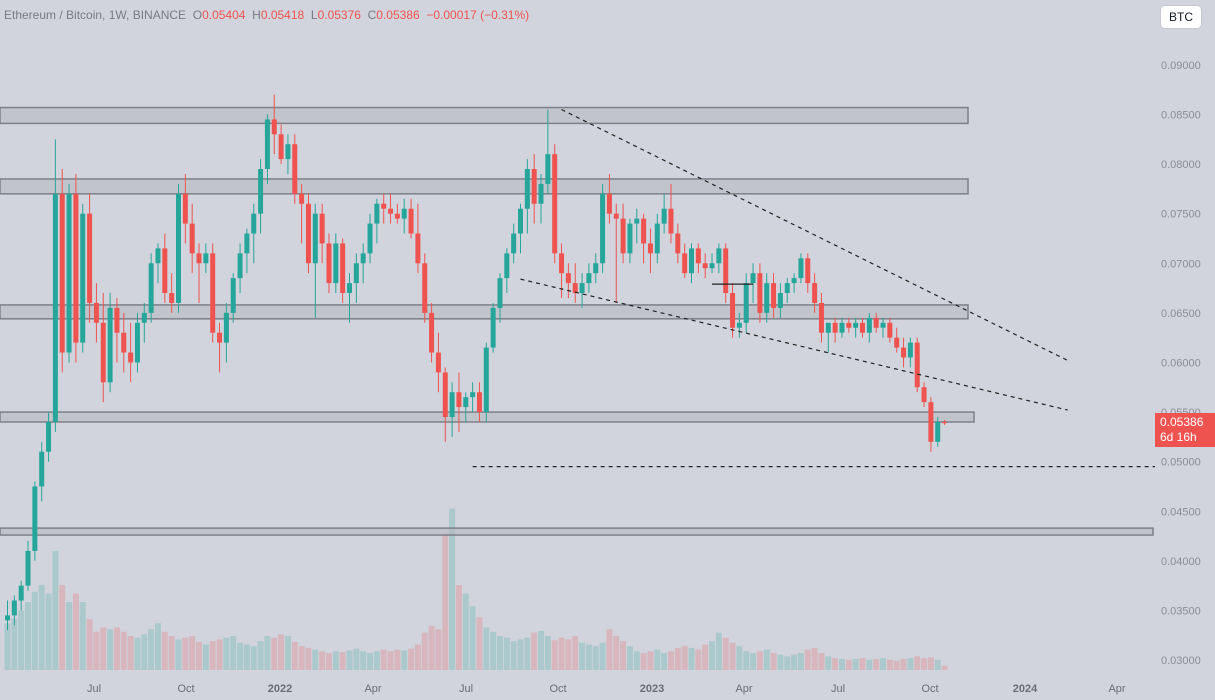  What do you see at coordinates (794, 344) in the screenshot?
I see `trendline` at bounding box center [794, 344].